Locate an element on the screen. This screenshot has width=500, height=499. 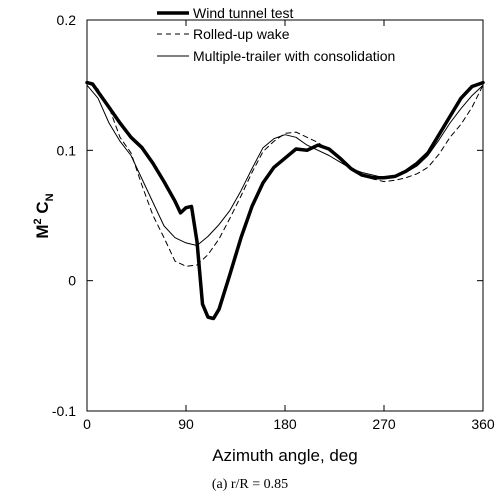
figure-caption: (a) r/R = 0.85 is located at coordinates (250, 484).